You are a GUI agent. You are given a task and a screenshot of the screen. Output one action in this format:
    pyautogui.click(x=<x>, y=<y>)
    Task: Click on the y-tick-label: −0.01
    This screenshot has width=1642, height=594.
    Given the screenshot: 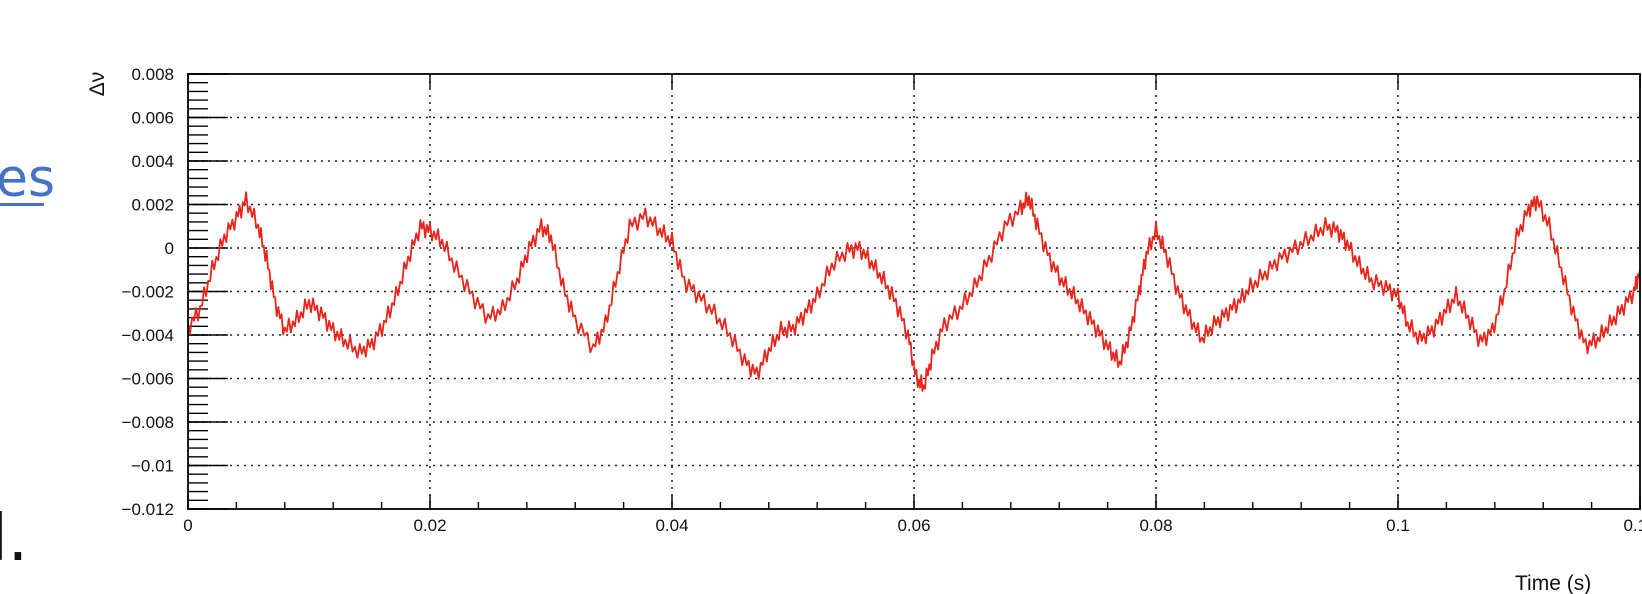 What is the action you would take?
    pyautogui.click(x=152, y=466)
    